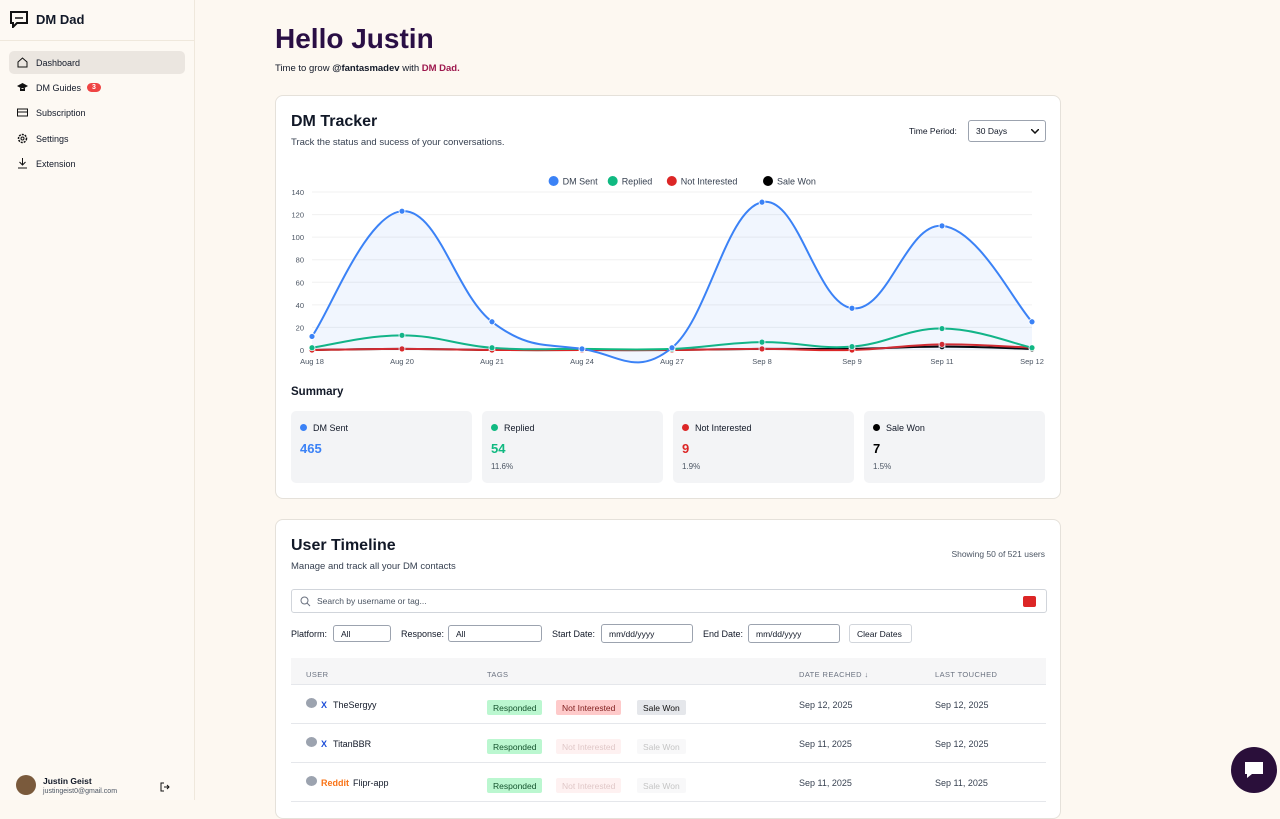 Image resolution: width=1280 pixels, height=819 pixels. I want to click on platform-icon, so click(311, 781).